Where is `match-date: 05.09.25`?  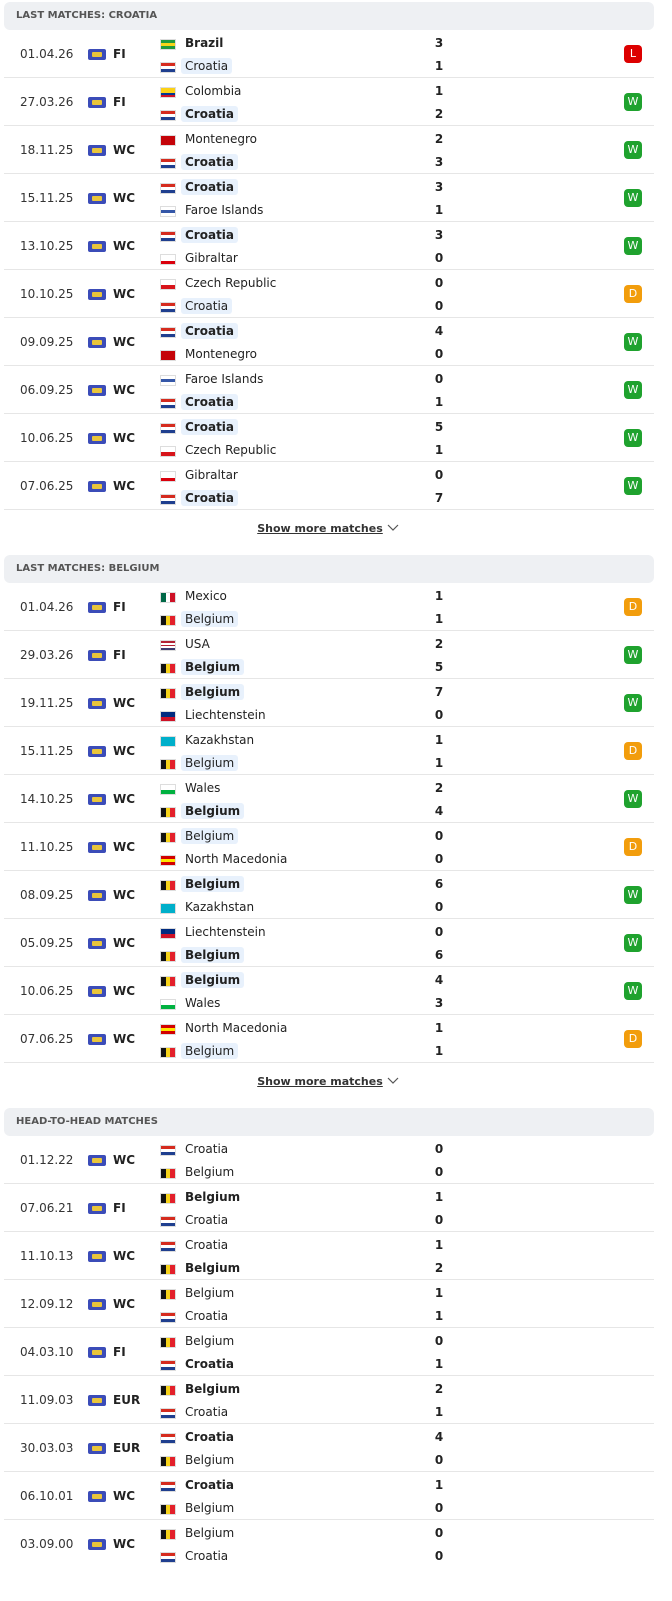
match-date: 05.09.25 is located at coordinates (47, 943).